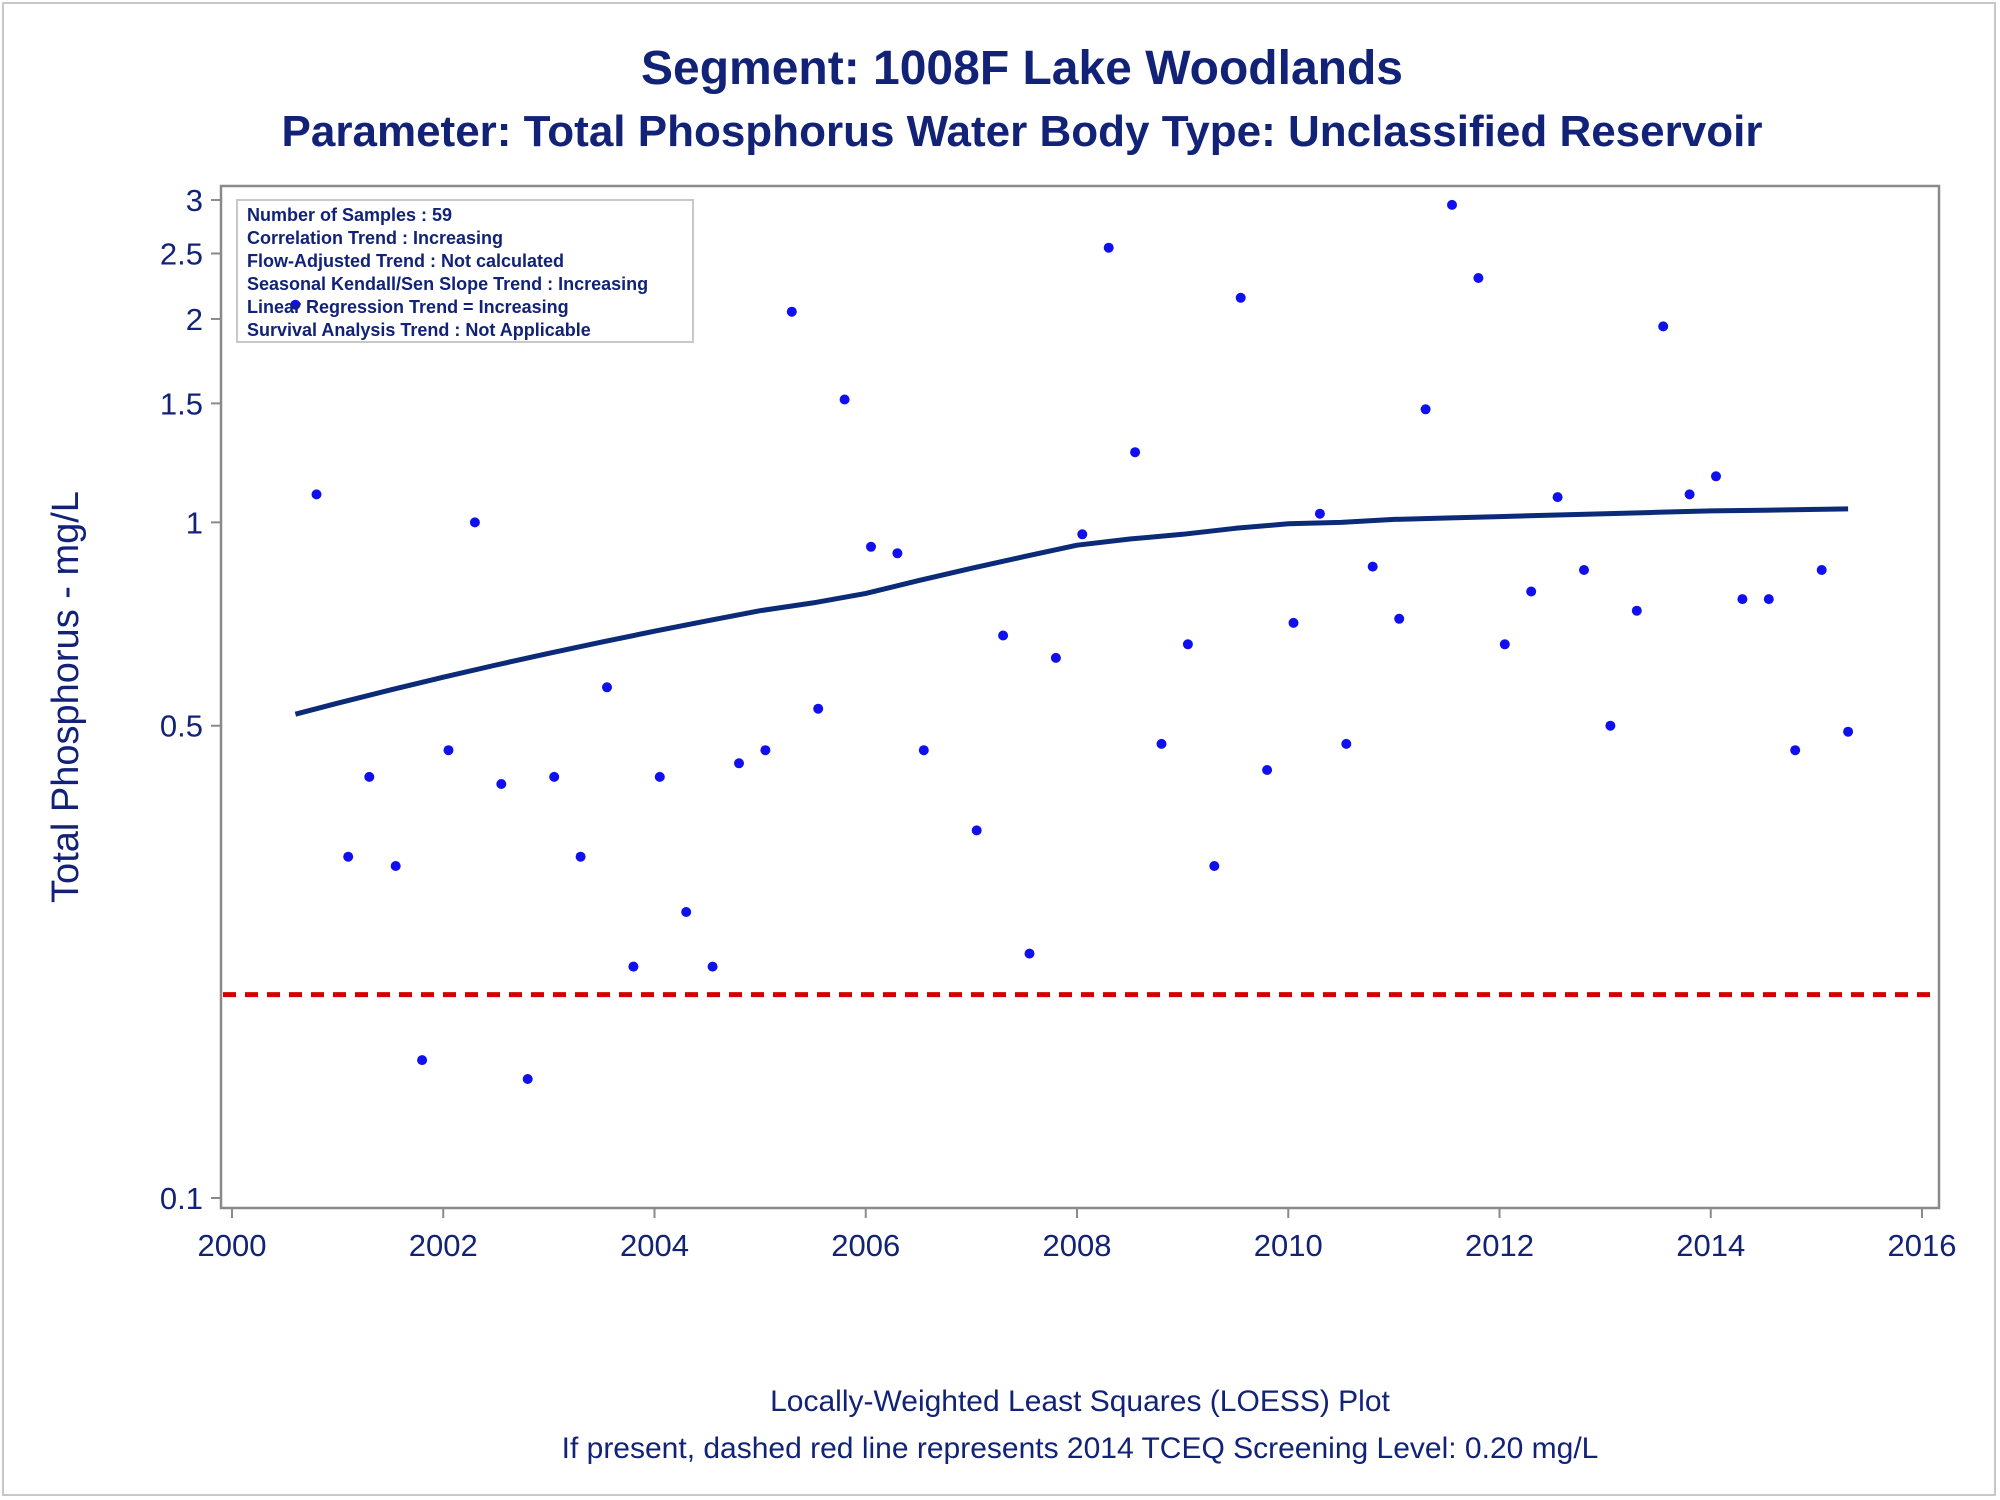 This screenshot has height=1500, width=2000. What do you see at coordinates (654, 1245) in the screenshot?
I see `x-tick-label: 2004` at bounding box center [654, 1245].